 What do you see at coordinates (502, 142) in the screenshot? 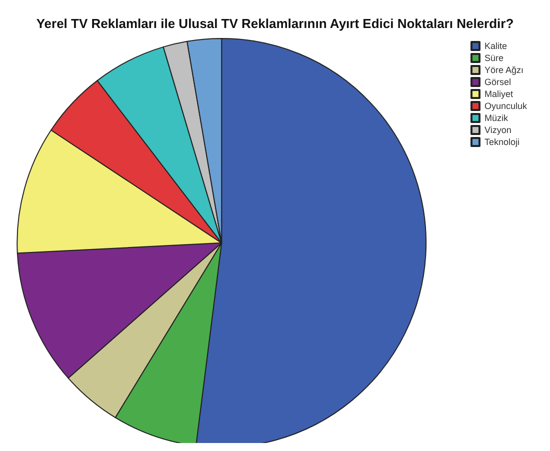
I see `legend-label: Teknoloji` at bounding box center [502, 142].